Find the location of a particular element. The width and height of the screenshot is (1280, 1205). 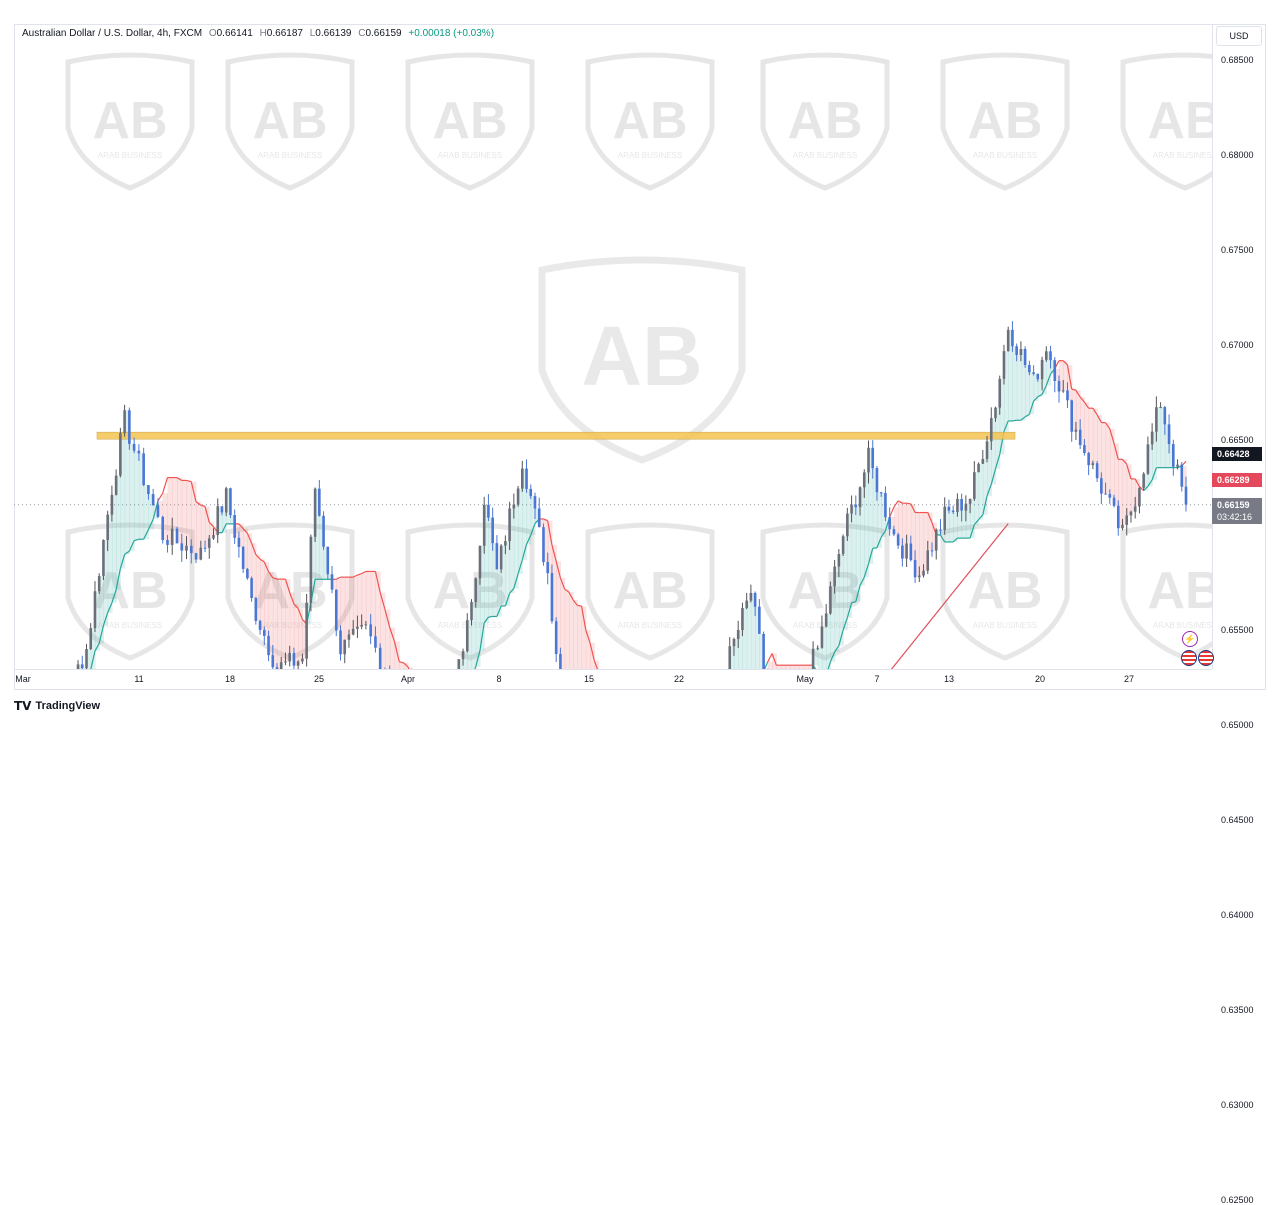

high-label: H is located at coordinates (263, 33).